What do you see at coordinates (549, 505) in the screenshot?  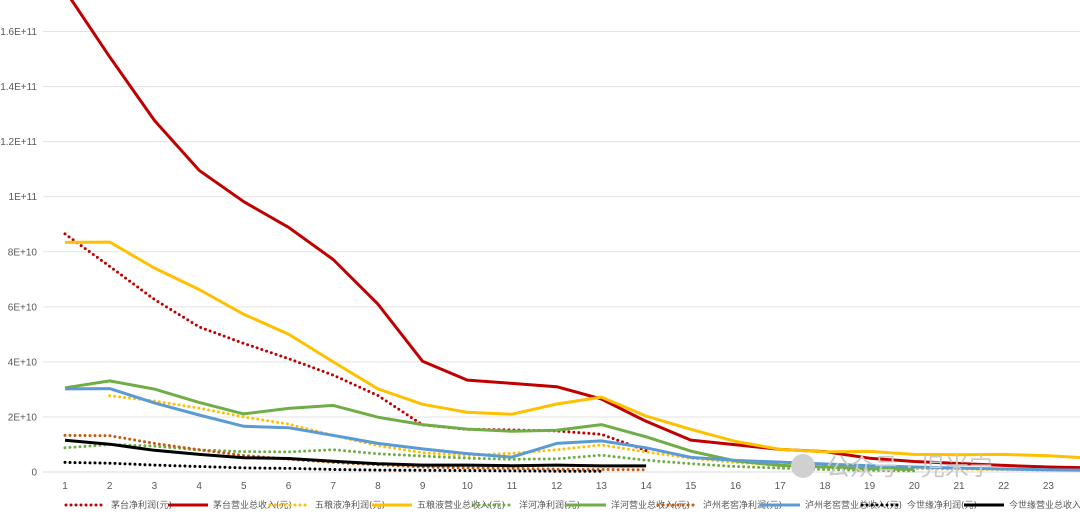 I see `legend-label: 洋河净利润(元)` at bounding box center [549, 505].